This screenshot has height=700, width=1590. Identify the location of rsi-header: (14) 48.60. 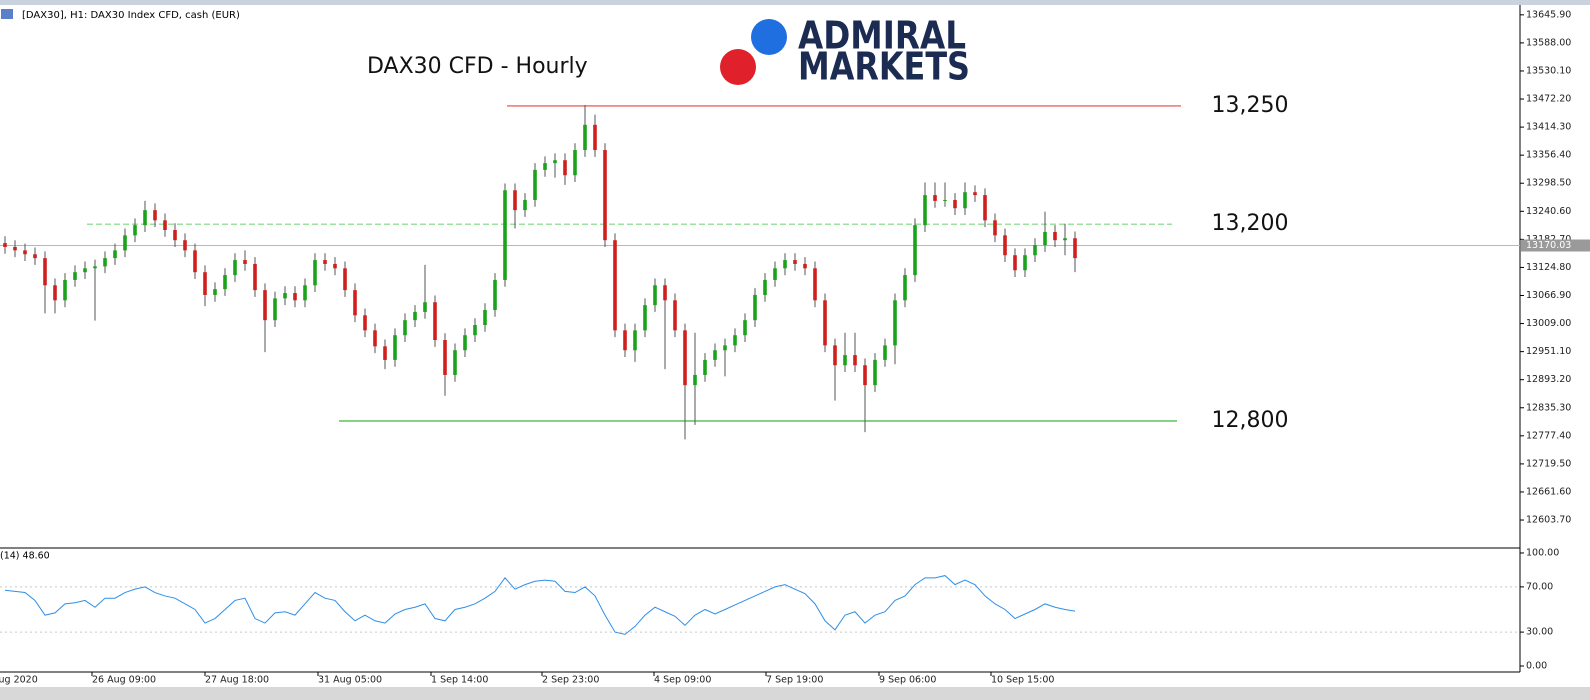
(25, 556).